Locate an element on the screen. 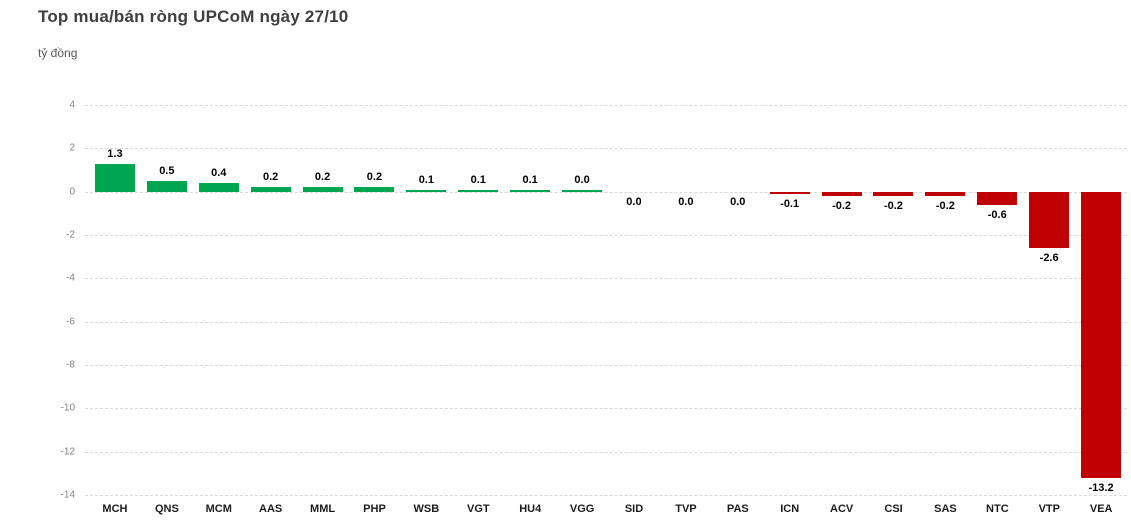 The height and width of the screenshot is (523, 1131). bar-vgt is located at coordinates (478, 190).